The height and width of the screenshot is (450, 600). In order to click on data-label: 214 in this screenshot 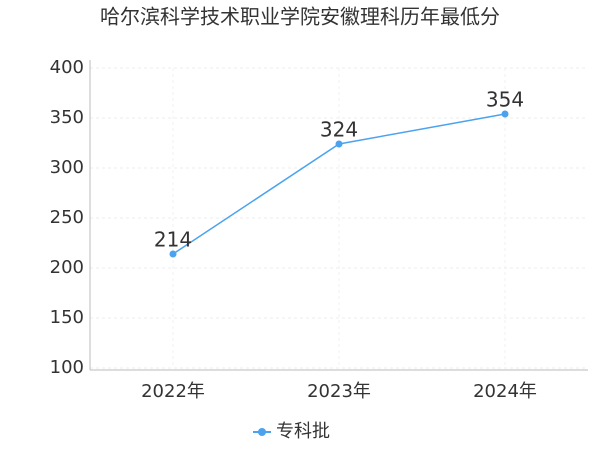, I will do `click(173, 240)`.